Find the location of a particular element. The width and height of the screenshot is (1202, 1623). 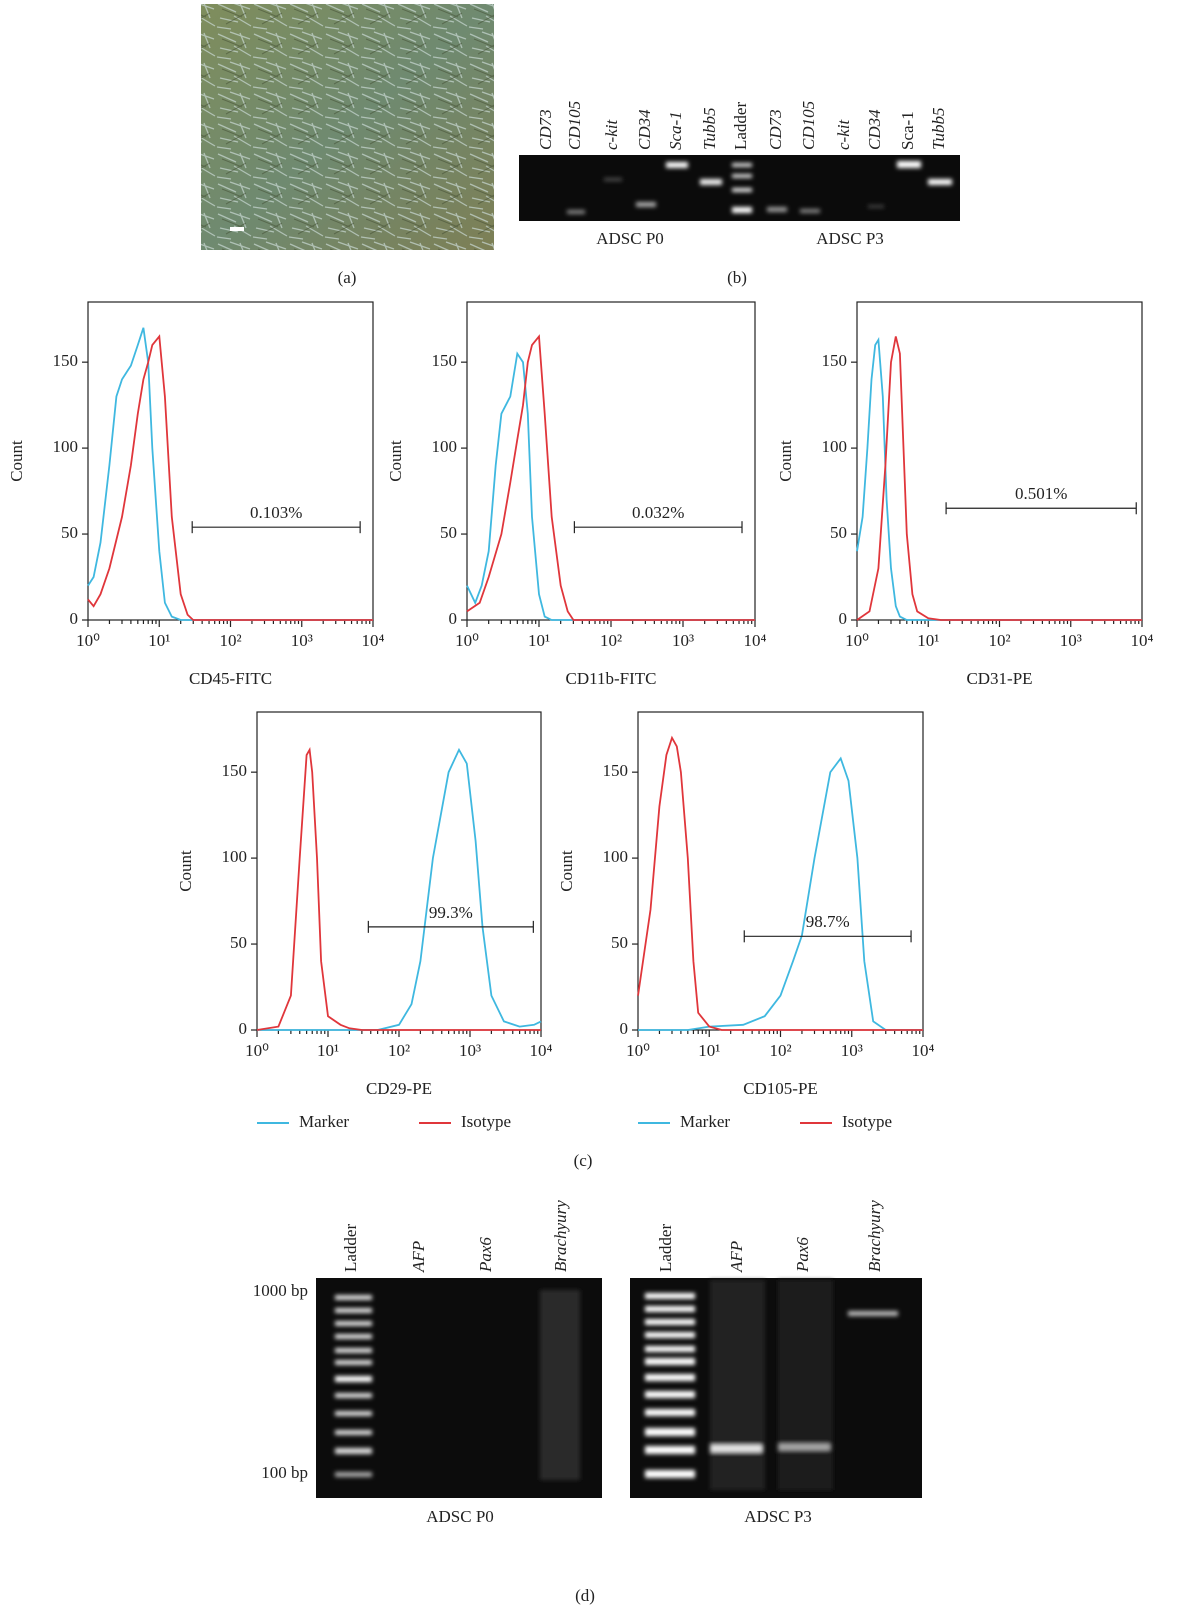

lane-label: CD105 is located at coordinates (808, 125).